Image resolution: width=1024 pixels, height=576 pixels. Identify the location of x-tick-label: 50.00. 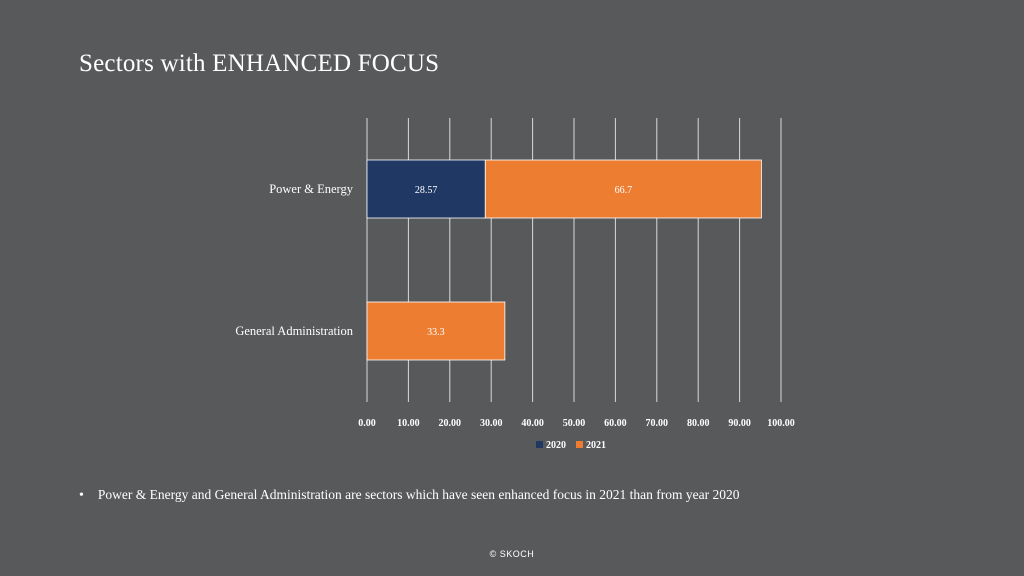
(574, 423).